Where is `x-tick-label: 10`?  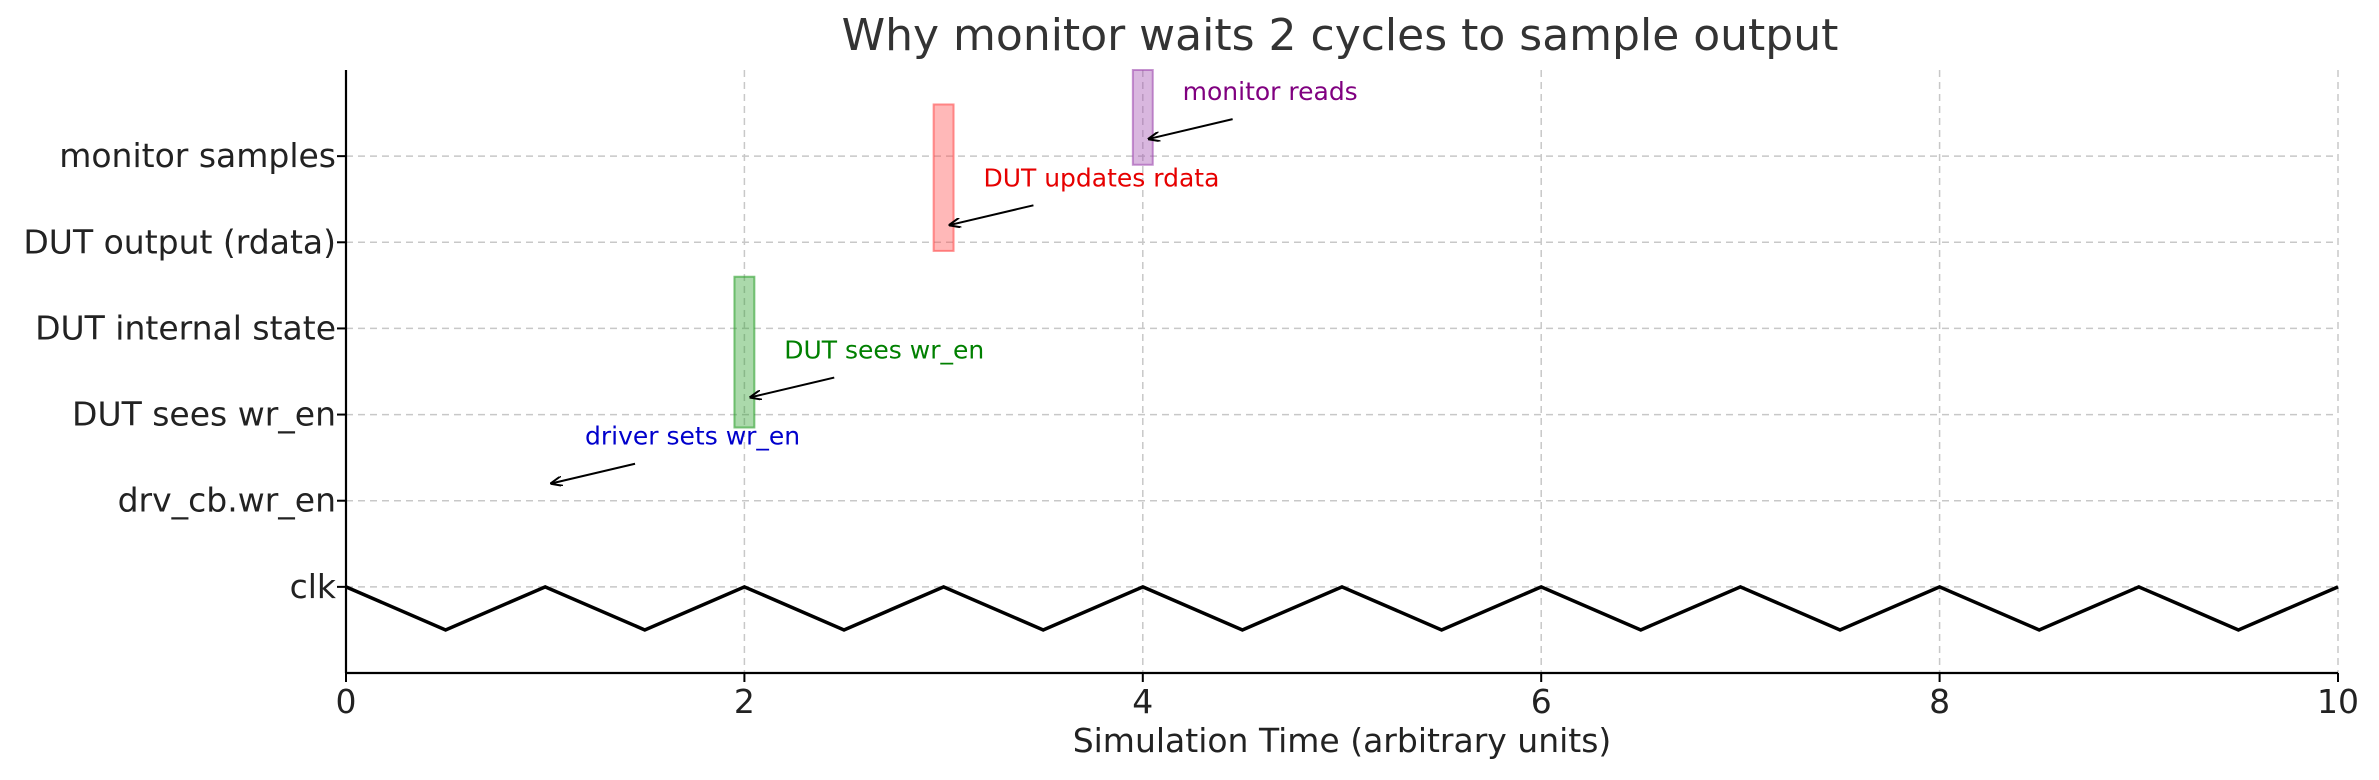 x-tick-label: 10 is located at coordinates (2338, 701).